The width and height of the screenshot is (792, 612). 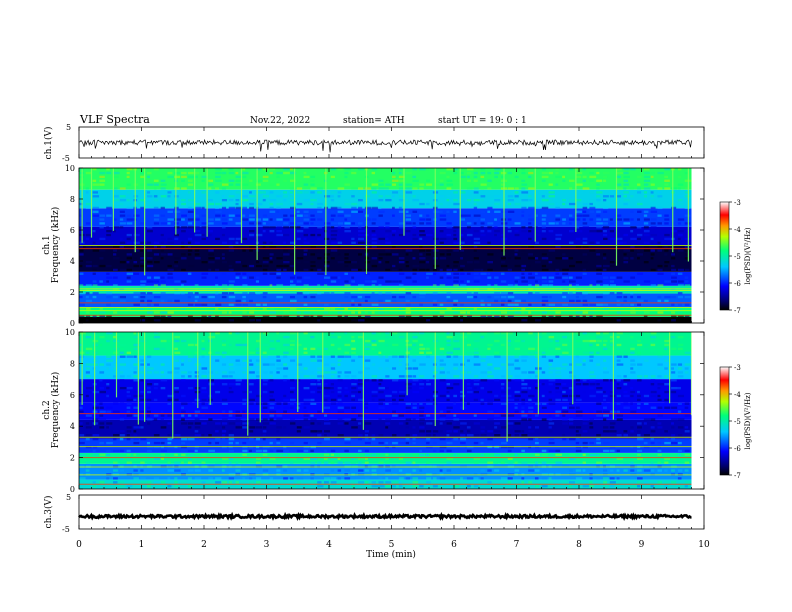 What do you see at coordinates (280, 121) in the screenshot?
I see `date-label: Nov.22, 2022` at bounding box center [280, 121].